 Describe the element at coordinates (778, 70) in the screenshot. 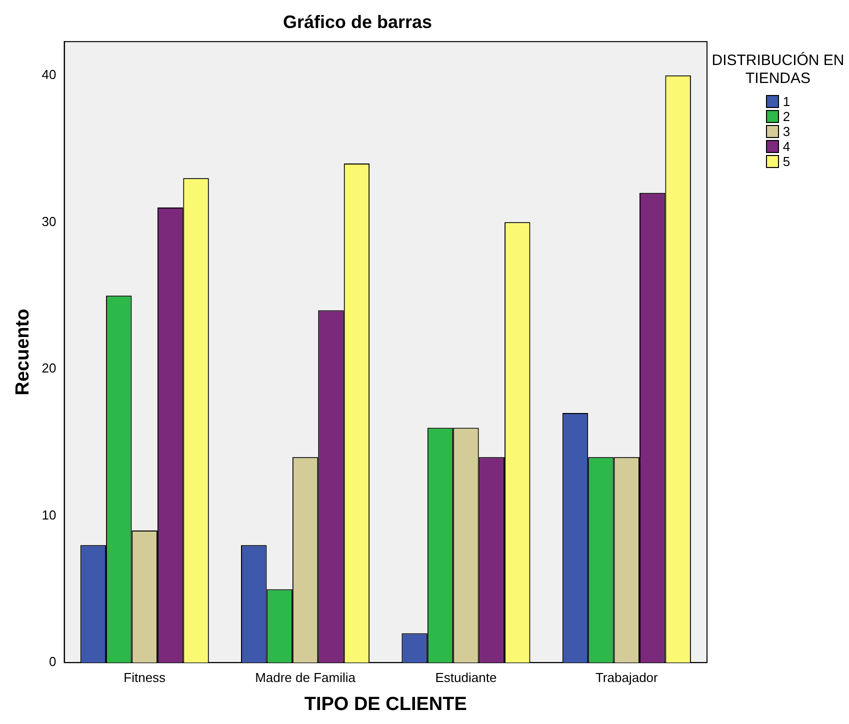

I see `legend-title: DISTRIBUCIÓN EN TIENDAS` at that location.